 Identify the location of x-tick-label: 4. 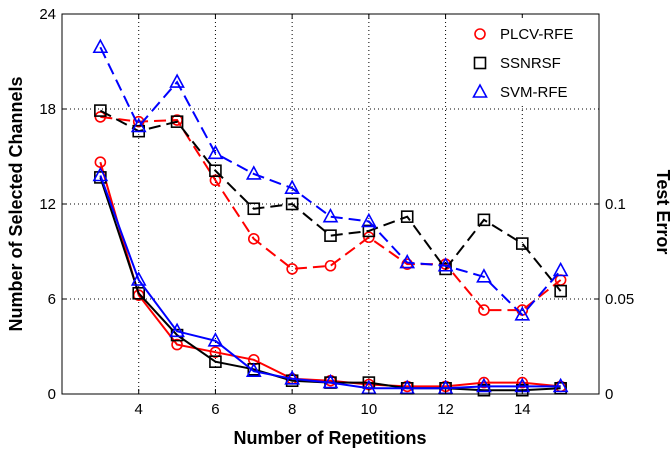
(139, 409).